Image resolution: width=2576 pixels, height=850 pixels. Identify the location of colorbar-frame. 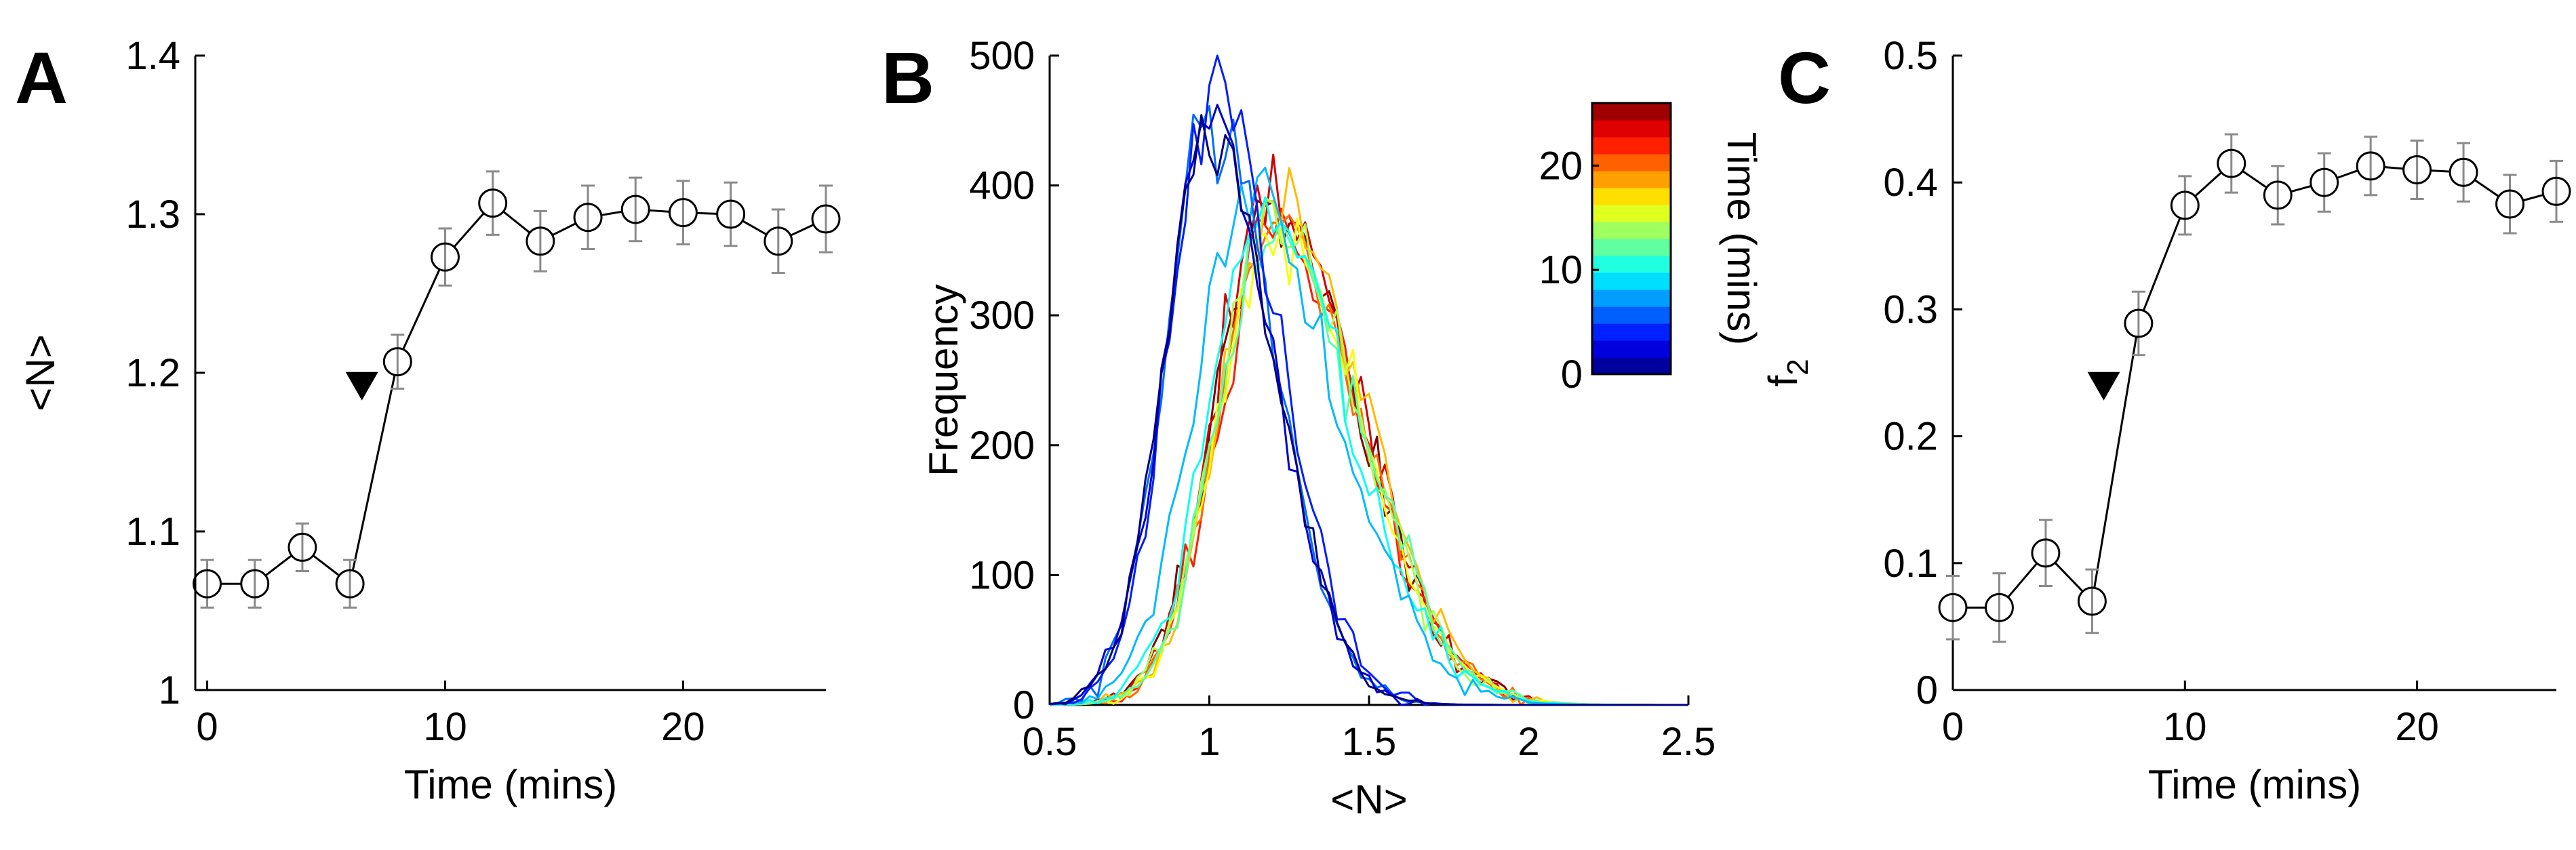
(1631, 239).